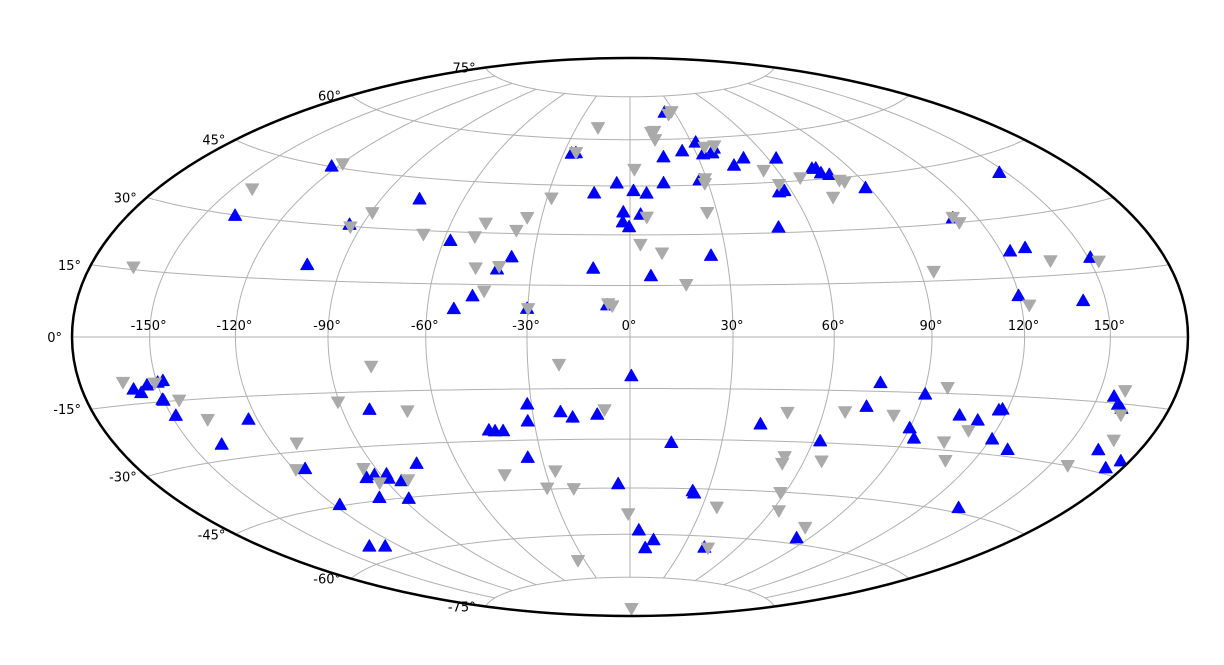 Image resolution: width=1224 pixels, height=665 pixels. What do you see at coordinates (67, 410) in the screenshot?
I see `y-tick-label: -15°` at bounding box center [67, 410].